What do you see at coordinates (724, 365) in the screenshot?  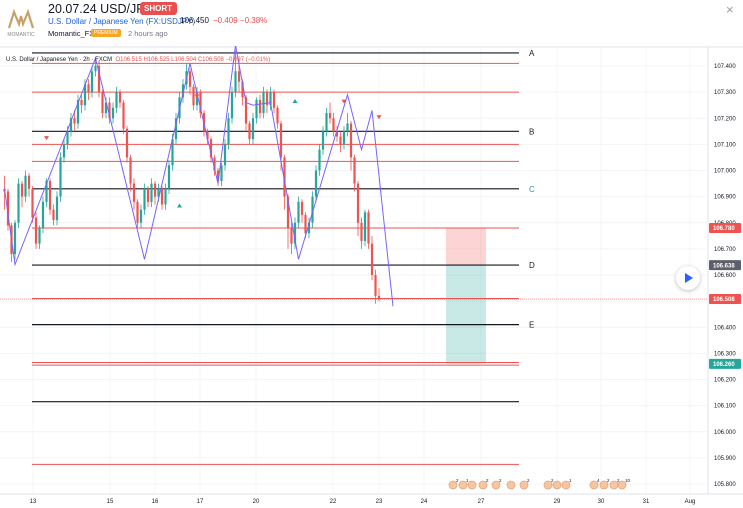 I see `price-tag-label: 106.260` at bounding box center [724, 365].